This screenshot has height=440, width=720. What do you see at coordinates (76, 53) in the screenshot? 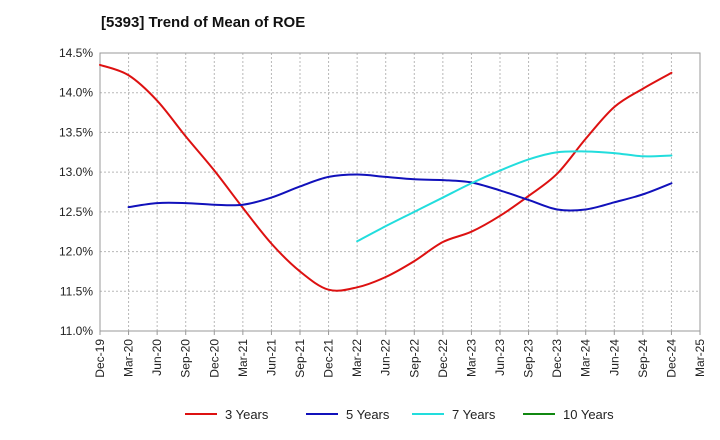
I see `y-tick-label: 14.5%` at bounding box center [76, 53].